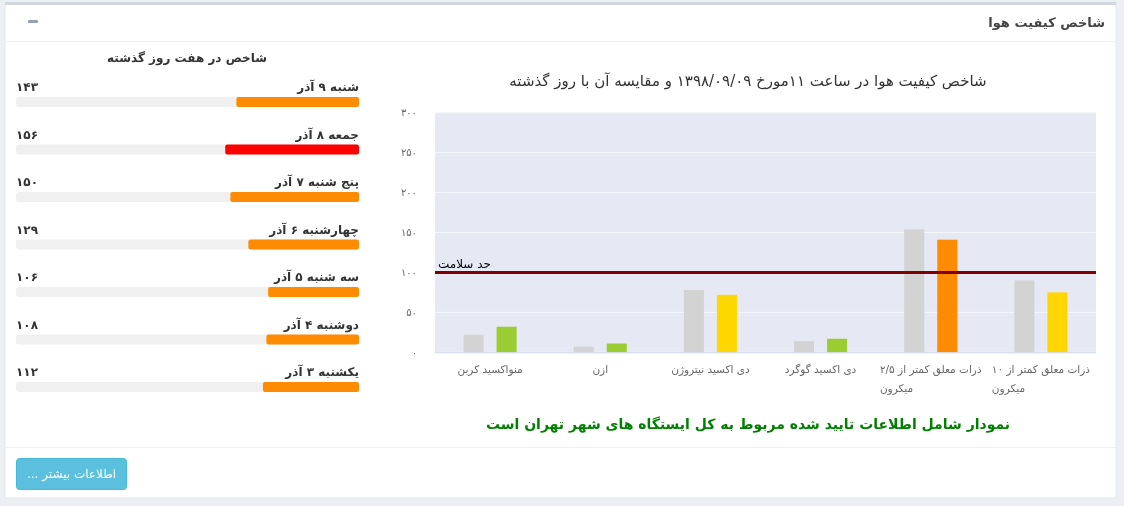 This screenshot has height=506, width=1124. I want to click on y-tick-label: دوشنبه ۴ آذر, so click(320, 324).